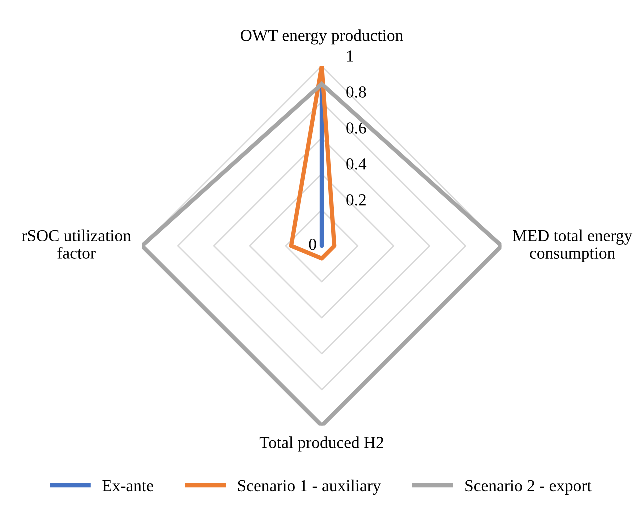  What do you see at coordinates (350, 56) in the screenshot?
I see `y-tick-label: 1` at bounding box center [350, 56].